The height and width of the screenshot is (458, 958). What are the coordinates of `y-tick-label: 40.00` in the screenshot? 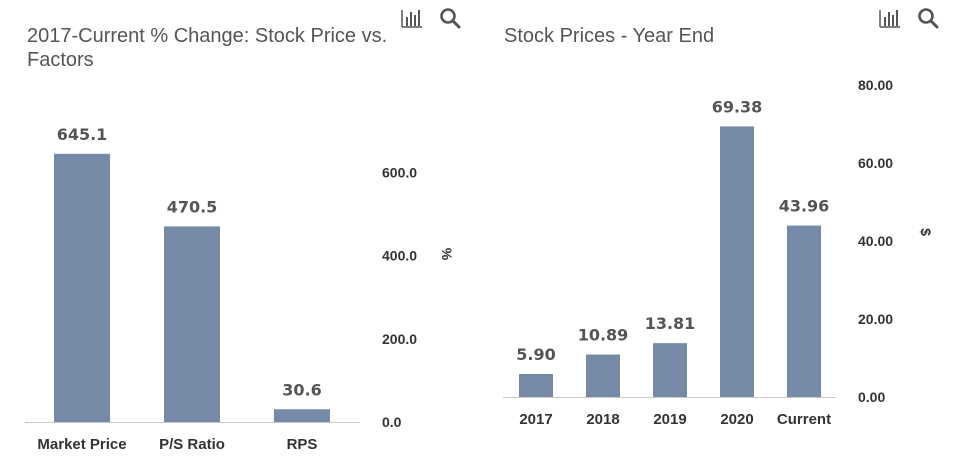 It's located at (875, 241).